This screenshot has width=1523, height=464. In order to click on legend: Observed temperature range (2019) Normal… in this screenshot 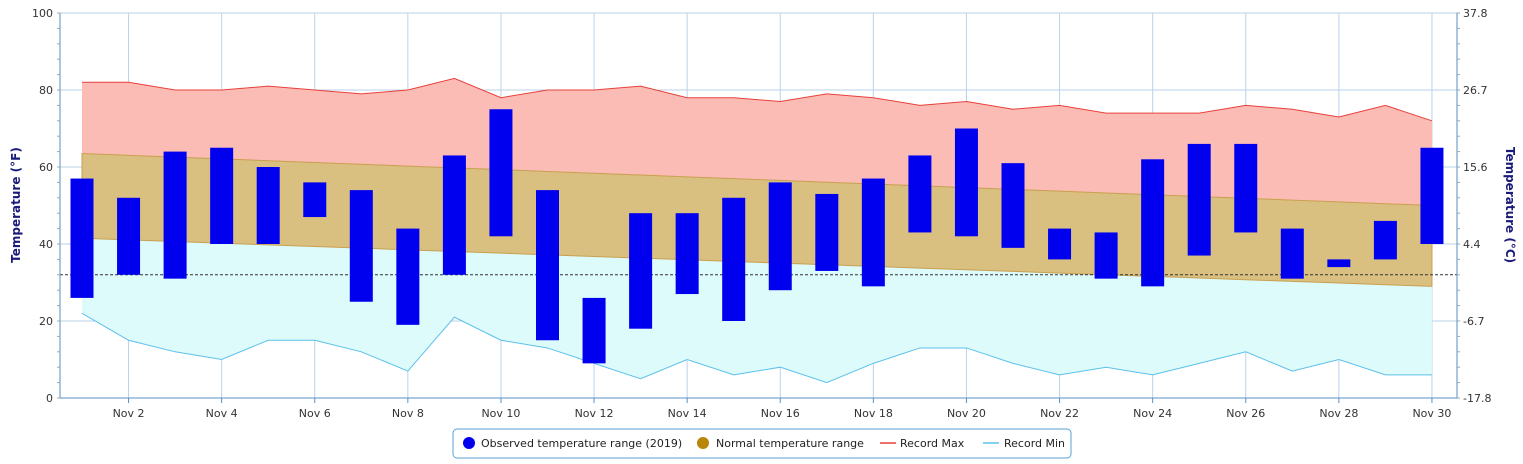, I will do `click(762, 443)`.